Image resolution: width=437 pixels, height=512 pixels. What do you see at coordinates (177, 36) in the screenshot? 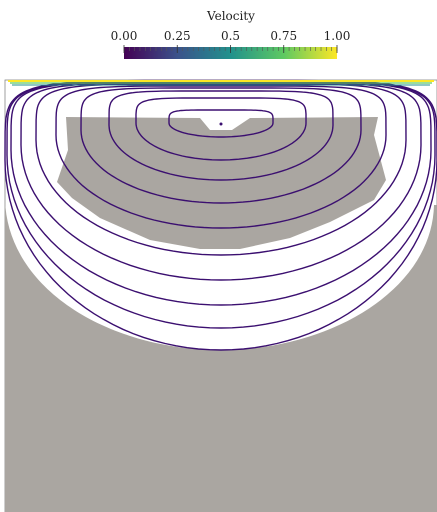
I see `tick-label: 0.25` at bounding box center [177, 36].